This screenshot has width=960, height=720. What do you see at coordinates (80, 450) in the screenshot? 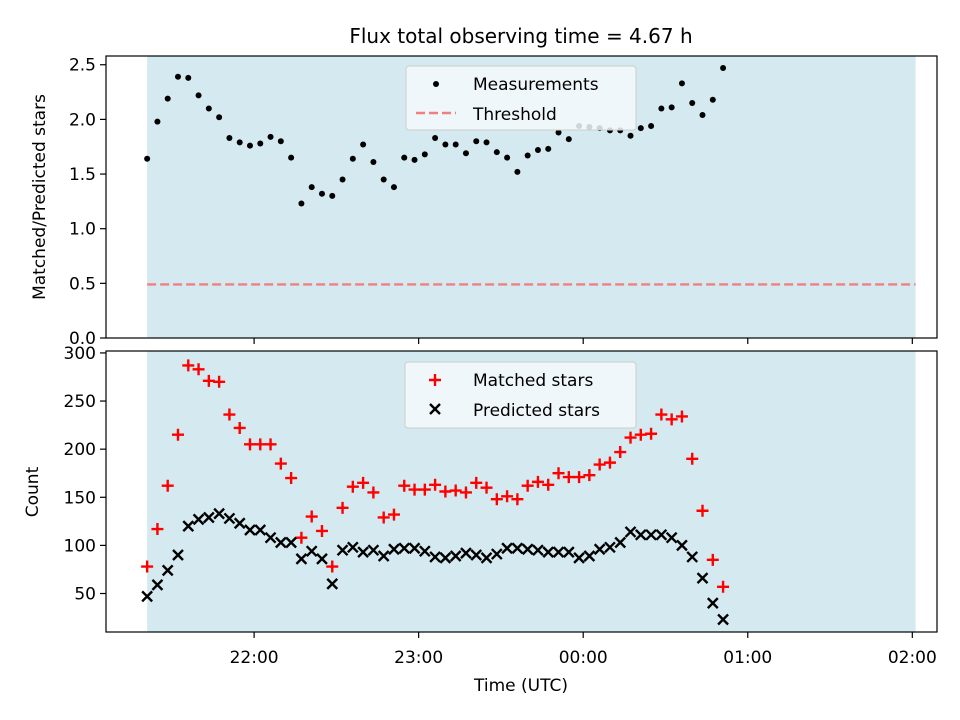
I see `y-tick-label: 200` at bounding box center [80, 450].